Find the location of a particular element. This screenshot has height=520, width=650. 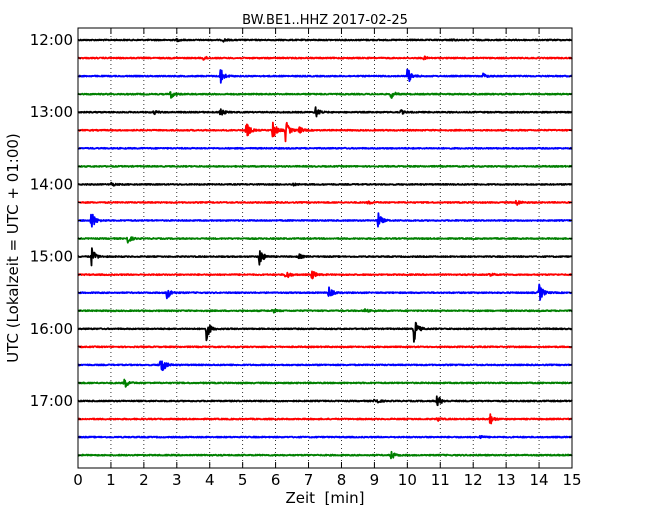

x-tick-label: 9 is located at coordinates (375, 480).